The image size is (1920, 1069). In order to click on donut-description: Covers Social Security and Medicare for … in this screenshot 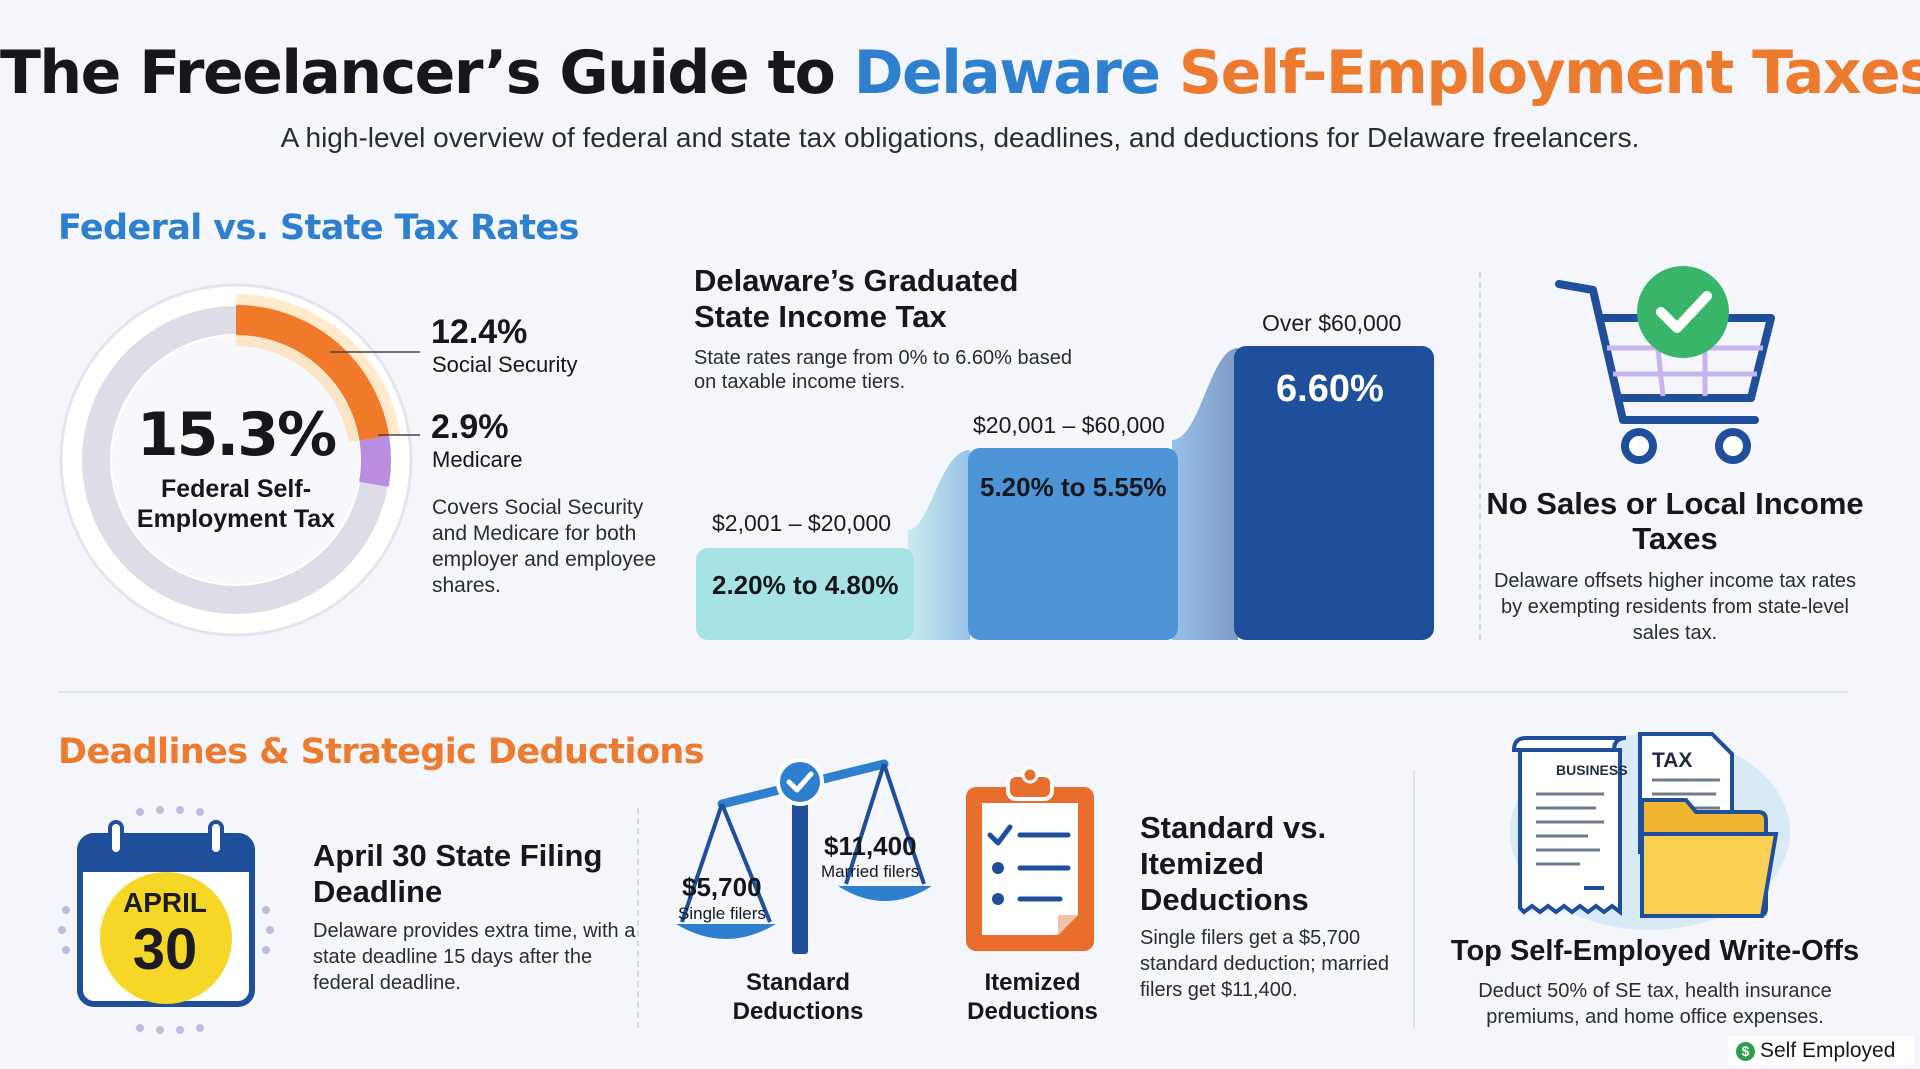, I will do `click(544, 546)`.